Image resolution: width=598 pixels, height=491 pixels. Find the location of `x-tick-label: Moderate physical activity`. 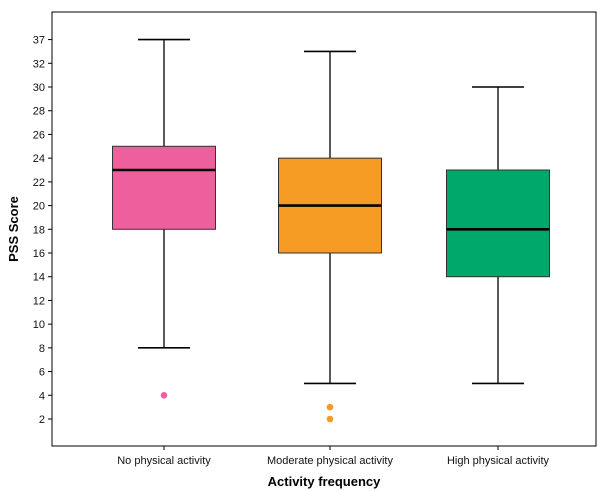

x-tick-label: Moderate physical activity is located at coordinates (330, 461).